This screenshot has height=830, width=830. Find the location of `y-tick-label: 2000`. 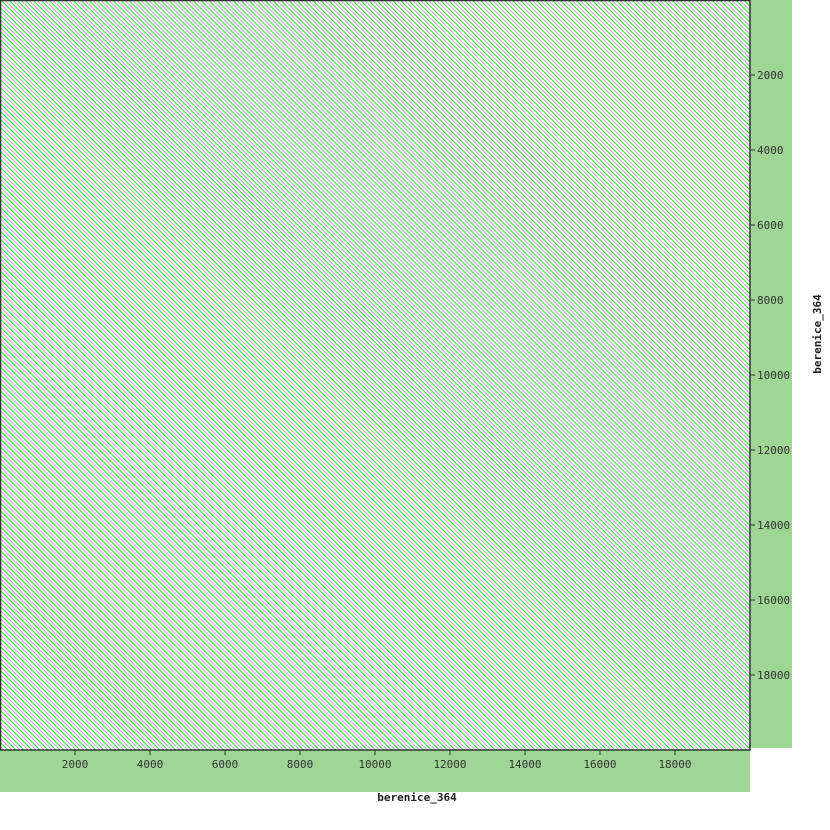

y-tick-label: 2000 is located at coordinates (770, 75).